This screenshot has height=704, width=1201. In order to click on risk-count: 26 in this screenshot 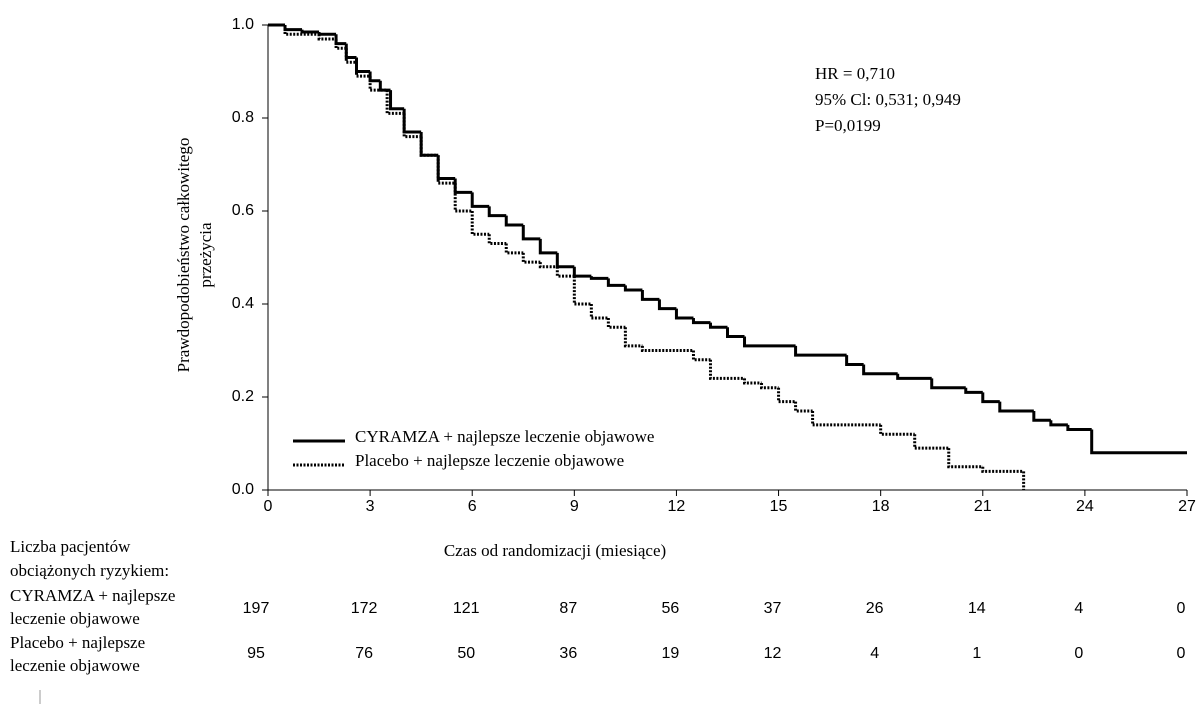, I will do `click(875, 608)`.